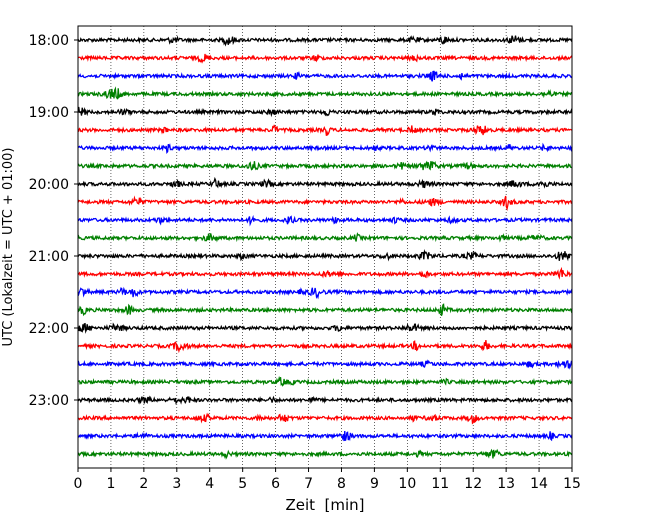 The width and height of the screenshot is (650, 520). What do you see at coordinates (176, 484) in the screenshot?
I see `x-tick-label-3: 3` at bounding box center [176, 484].